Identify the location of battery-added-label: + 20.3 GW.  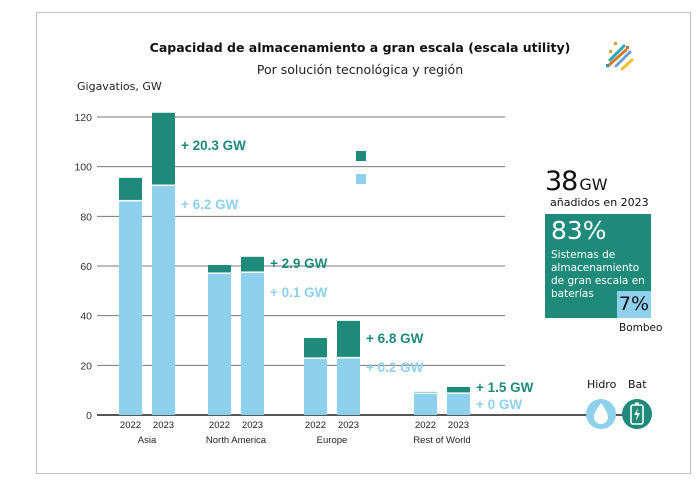
(213, 145).